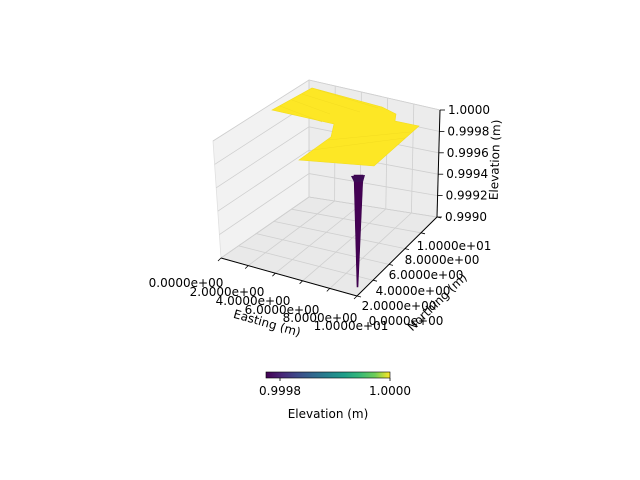 This screenshot has width=640, height=480. Describe the element at coordinates (442, 260) in the screenshot. I see `y-tick-label: 8.0000e+00` at that location.